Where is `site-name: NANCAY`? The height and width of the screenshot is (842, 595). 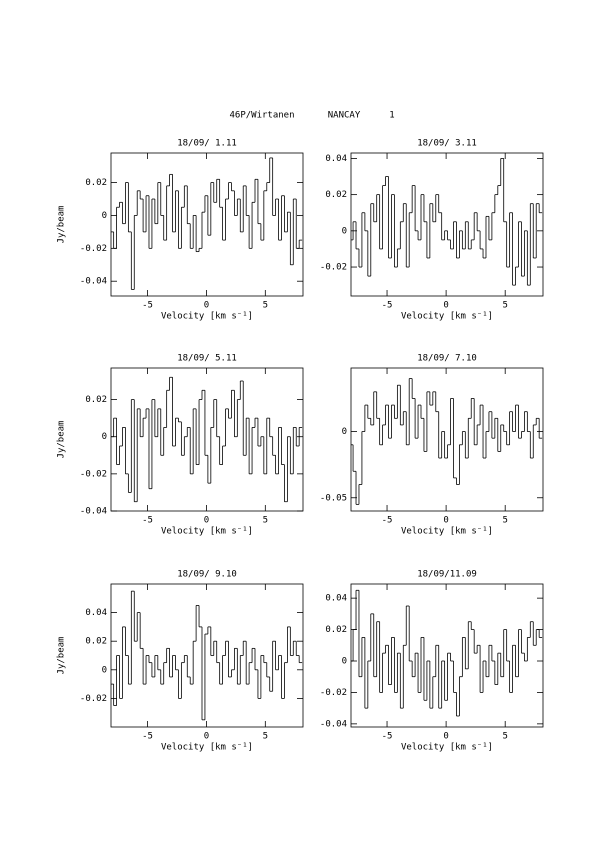
site-name: NANCAY is located at coordinates (344, 116).